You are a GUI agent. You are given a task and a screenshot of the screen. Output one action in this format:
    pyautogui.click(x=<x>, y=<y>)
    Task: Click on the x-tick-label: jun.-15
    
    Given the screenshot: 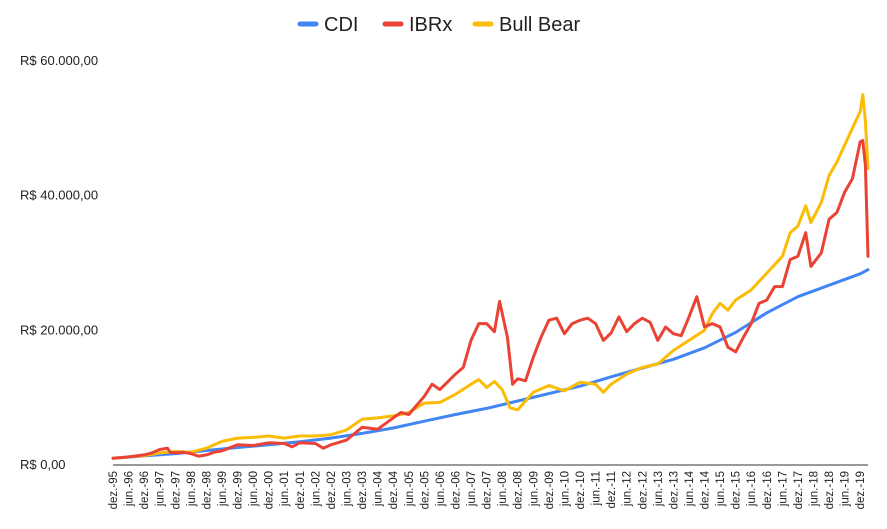 What is the action you would take?
    pyautogui.click(x=721, y=489)
    